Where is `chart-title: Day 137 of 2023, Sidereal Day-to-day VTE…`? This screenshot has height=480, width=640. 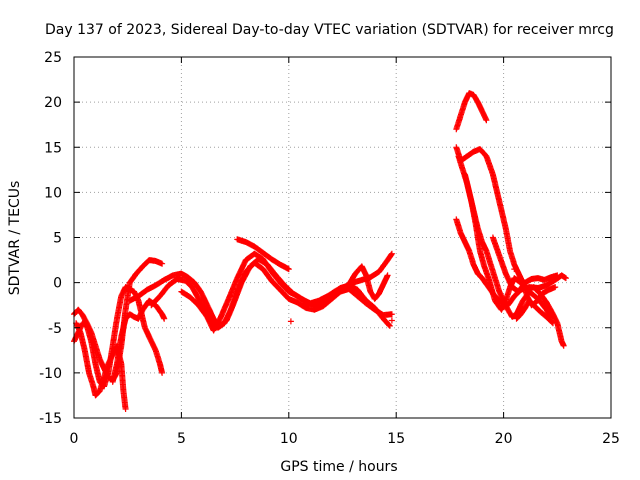 chart-title: Day 137 of 2023, Sidereal Day-to-day VTE… is located at coordinates (329, 30).